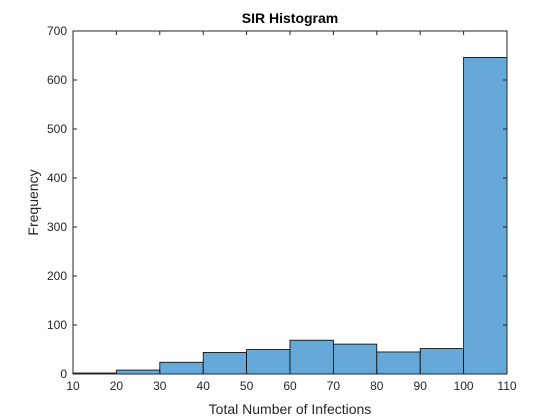 The height and width of the screenshot is (420, 560). Describe the element at coordinates (160, 386) in the screenshot. I see `x-tick-label: 30` at that location.